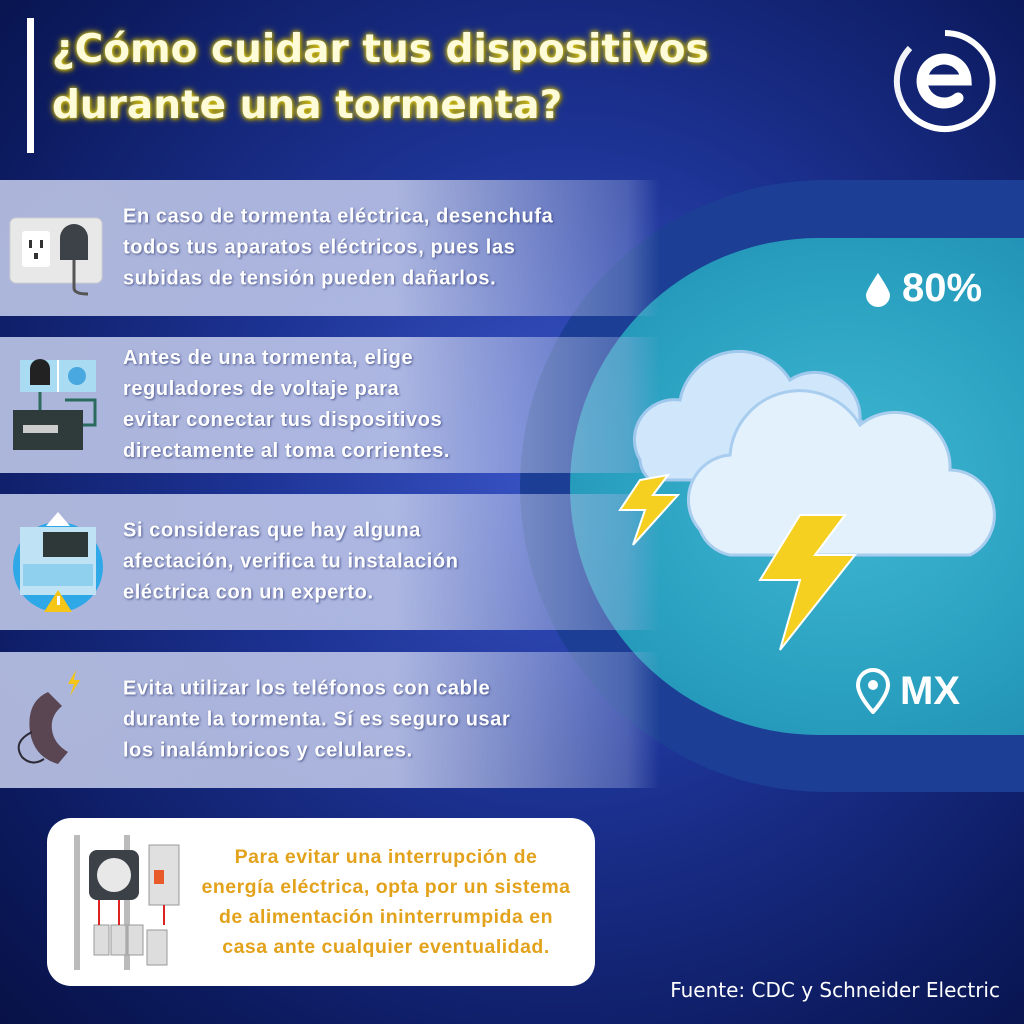 This screenshot has width=1024, height=1024. What do you see at coordinates (58, 562) in the screenshot?
I see `electrical-panel-warning-icon` at bounding box center [58, 562].